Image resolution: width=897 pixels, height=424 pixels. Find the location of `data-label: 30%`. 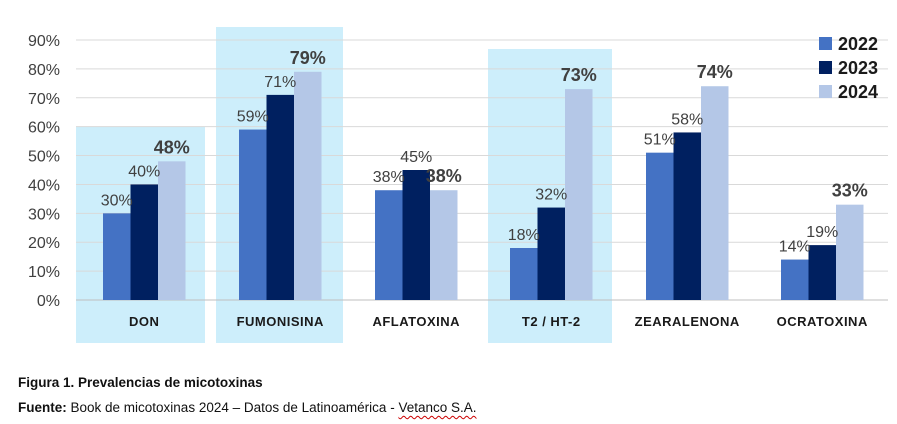

data-label: 30% is located at coordinates (117, 200).